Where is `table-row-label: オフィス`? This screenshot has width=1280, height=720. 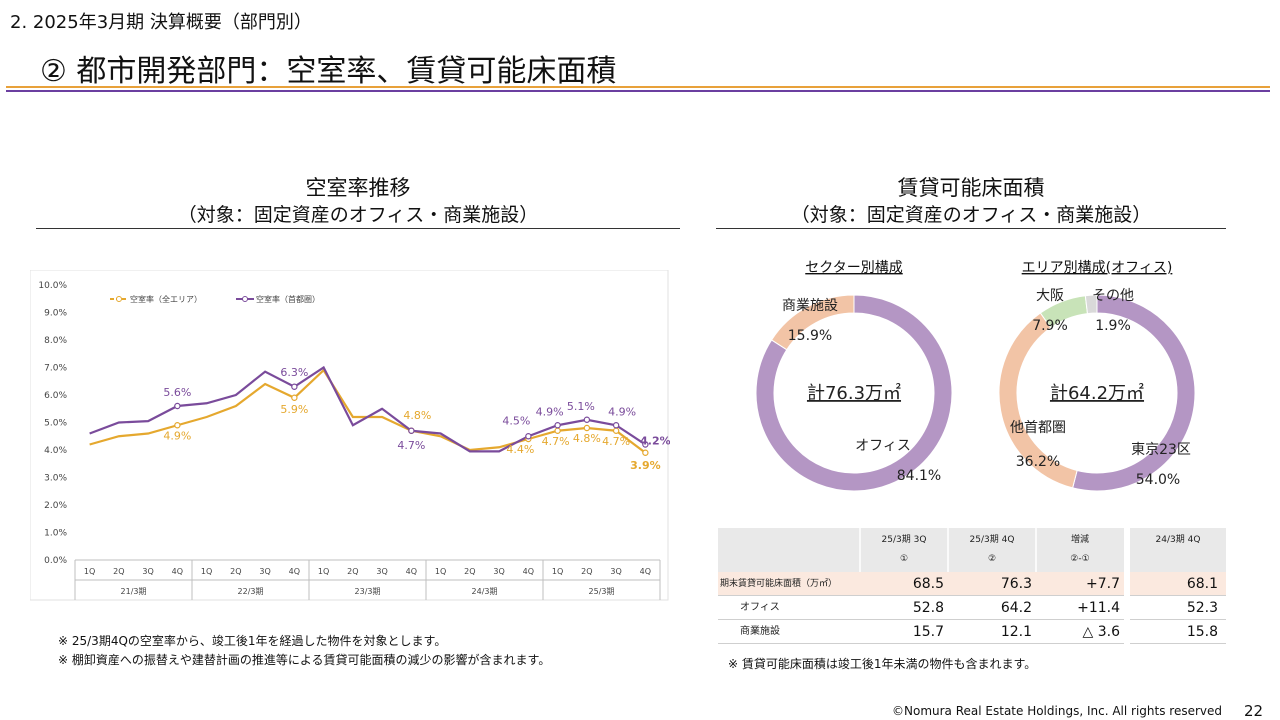 table-row-label: オフィス is located at coordinates (760, 607).